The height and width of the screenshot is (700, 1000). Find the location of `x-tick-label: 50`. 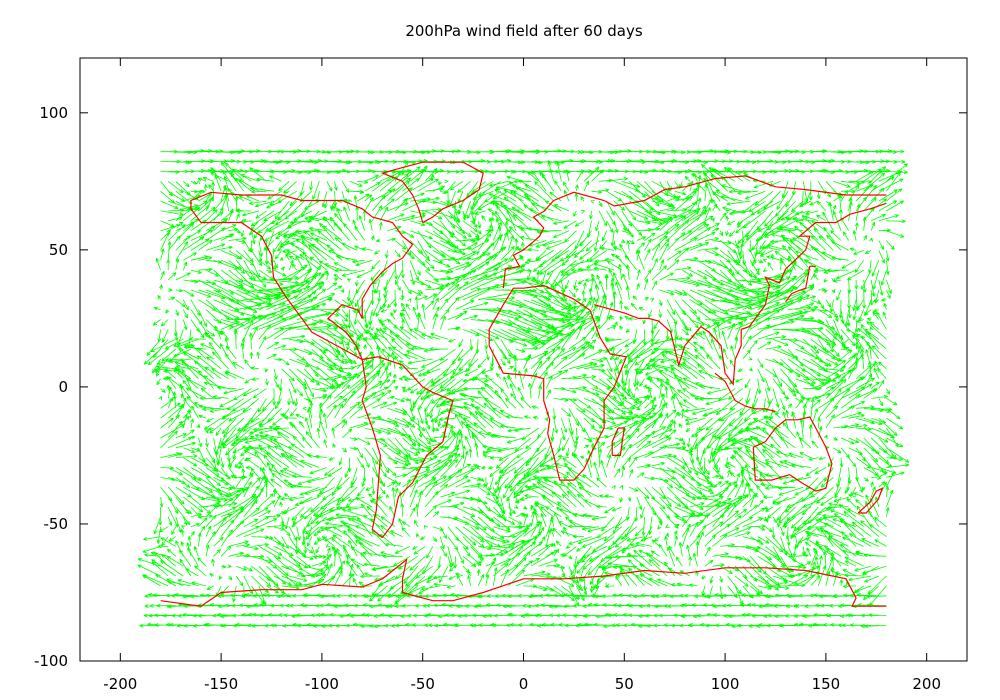

x-tick-label: 50 is located at coordinates (624, 684).